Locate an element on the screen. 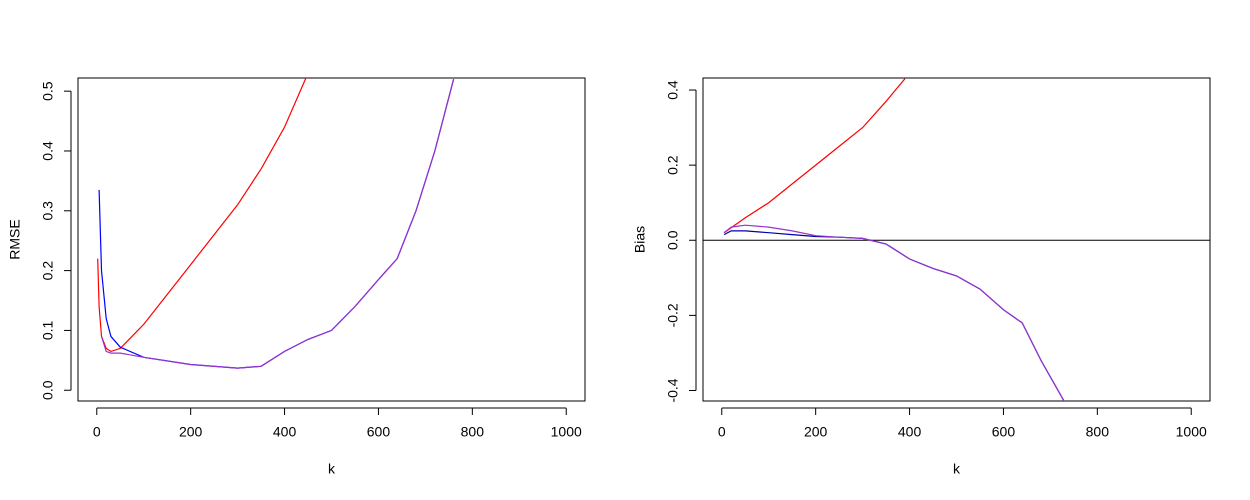 Image resolution: width=1250 pixels, height=500 pixels. y-tick-label: 0.5 is located at coordinates (48, 91).